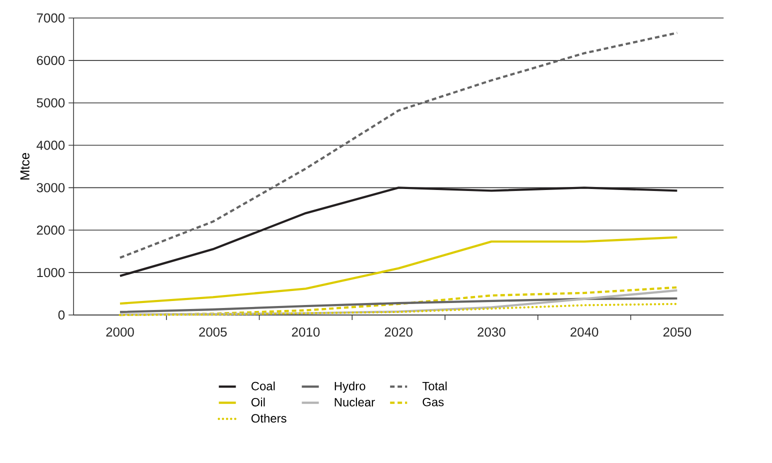 This screenshot has width=772, height=463. What do you see at coordinates (584, 332) in the screenshot?
I see `x-tick-label: 2040` at bounding box center [584, 332].